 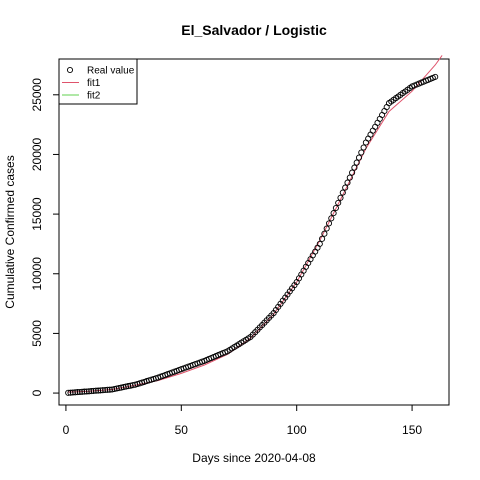 What do you see at coordinates (37, 154) in the screenshot?
I see `y-tick-label: 20000` at bounding box center [37, 154].